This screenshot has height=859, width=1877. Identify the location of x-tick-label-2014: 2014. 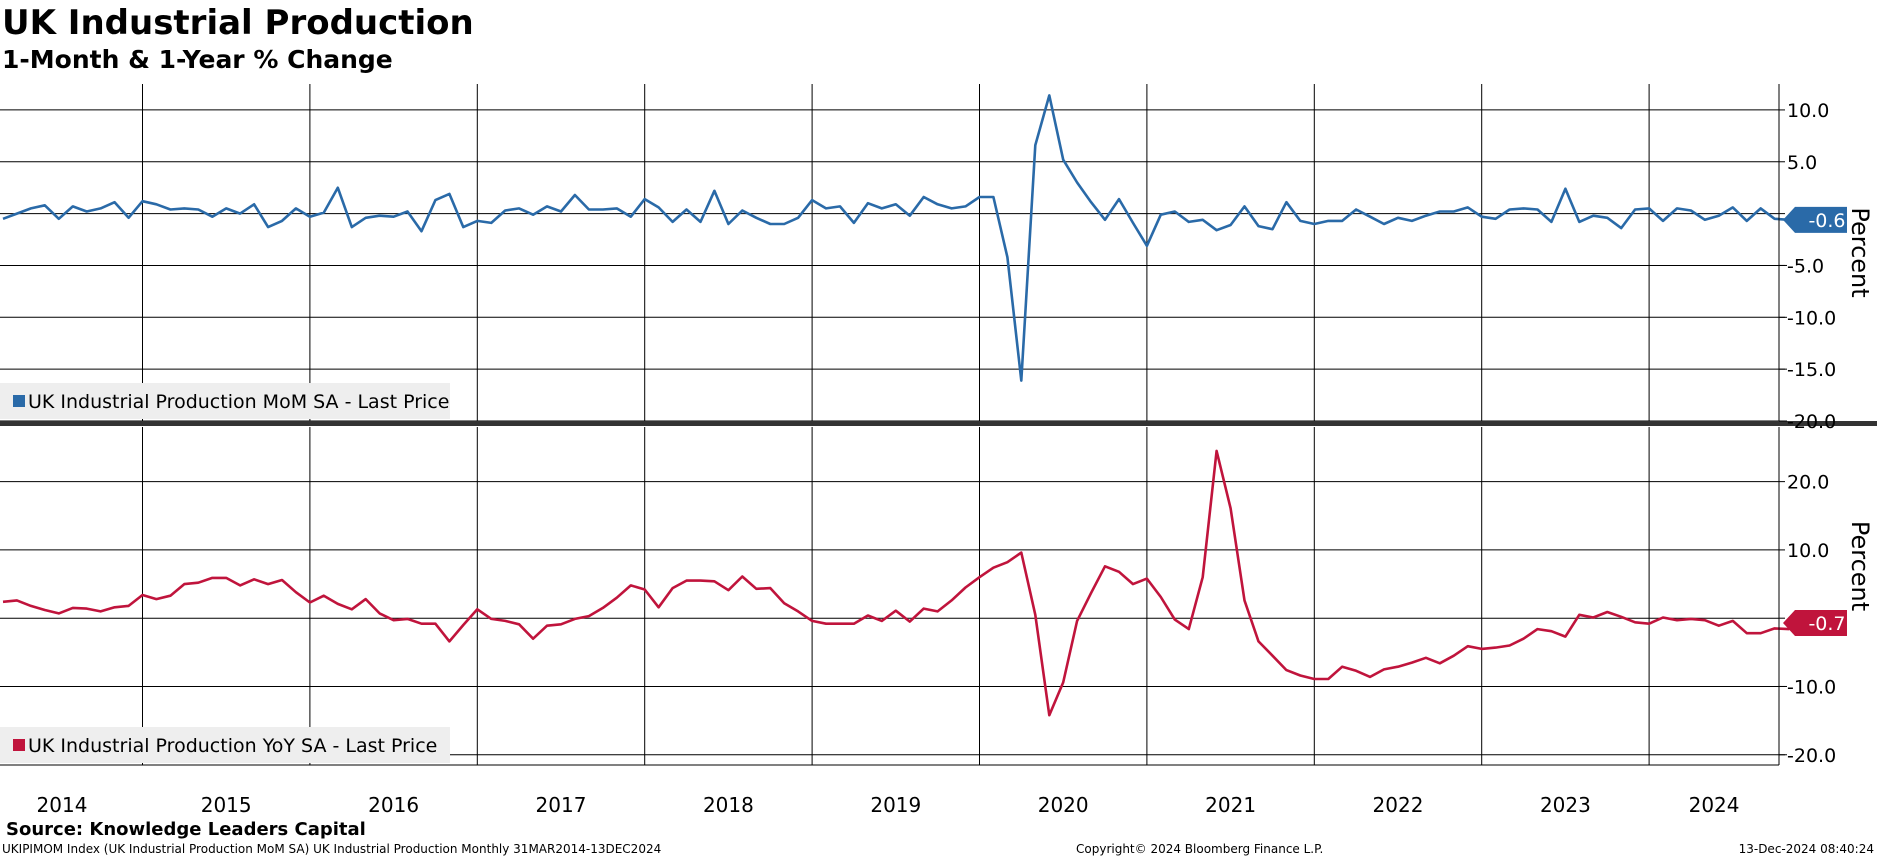
(62, 805).